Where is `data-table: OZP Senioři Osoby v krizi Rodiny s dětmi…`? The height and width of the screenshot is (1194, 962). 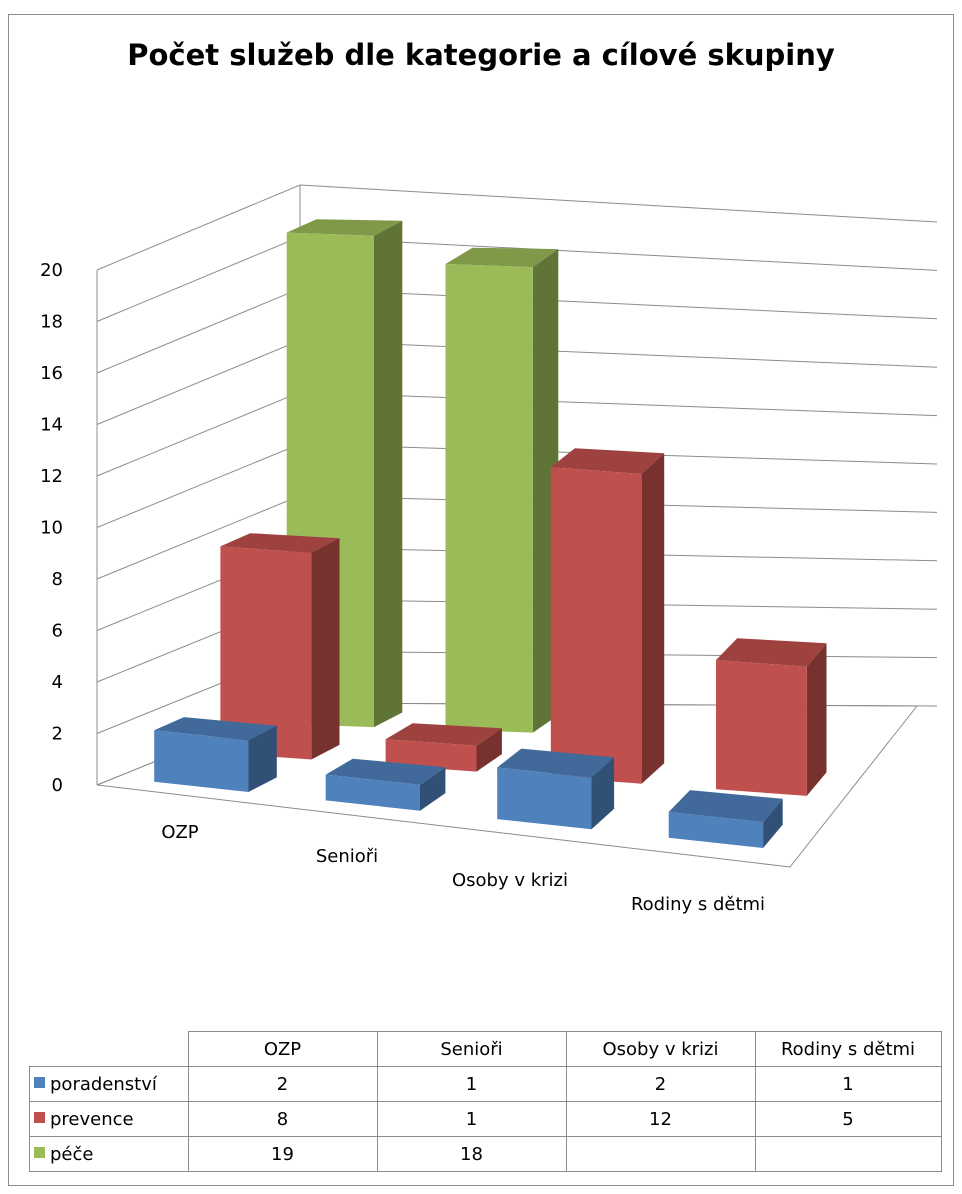
data-table: OZP Senioři Osoby v krizi Rodiny s dětmi… is located at coordinates (485, 1101).